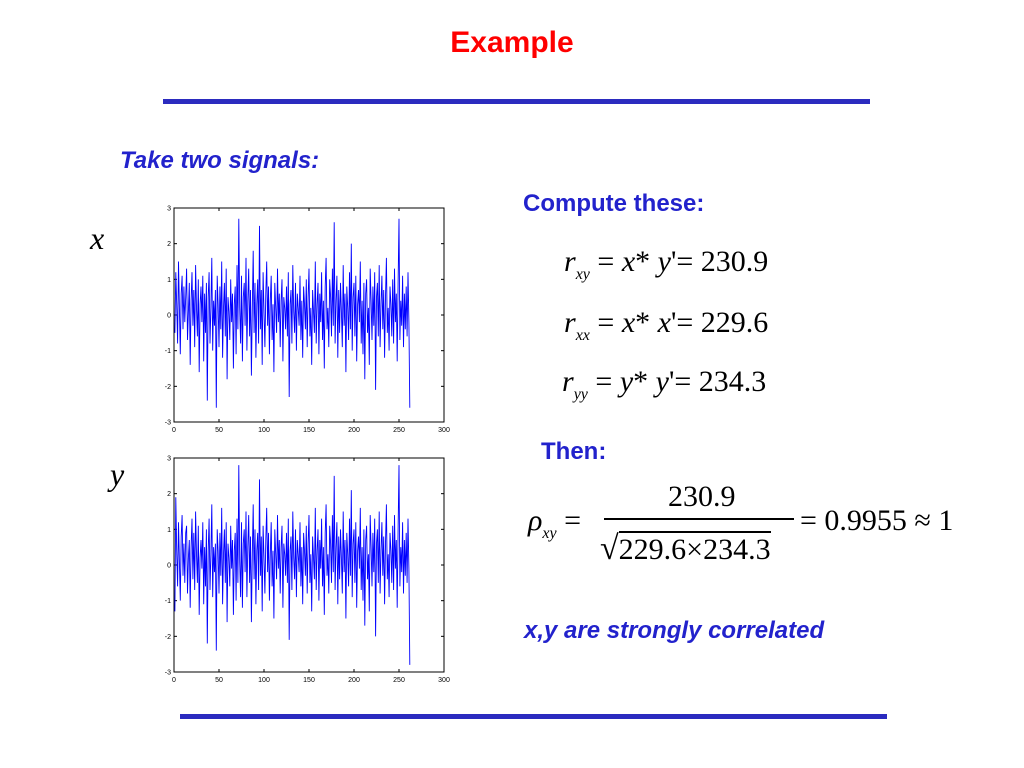 The height and width of the screenshot is (768, 1024). I want to click on formula-ryy-b: y, so click(662, 381).